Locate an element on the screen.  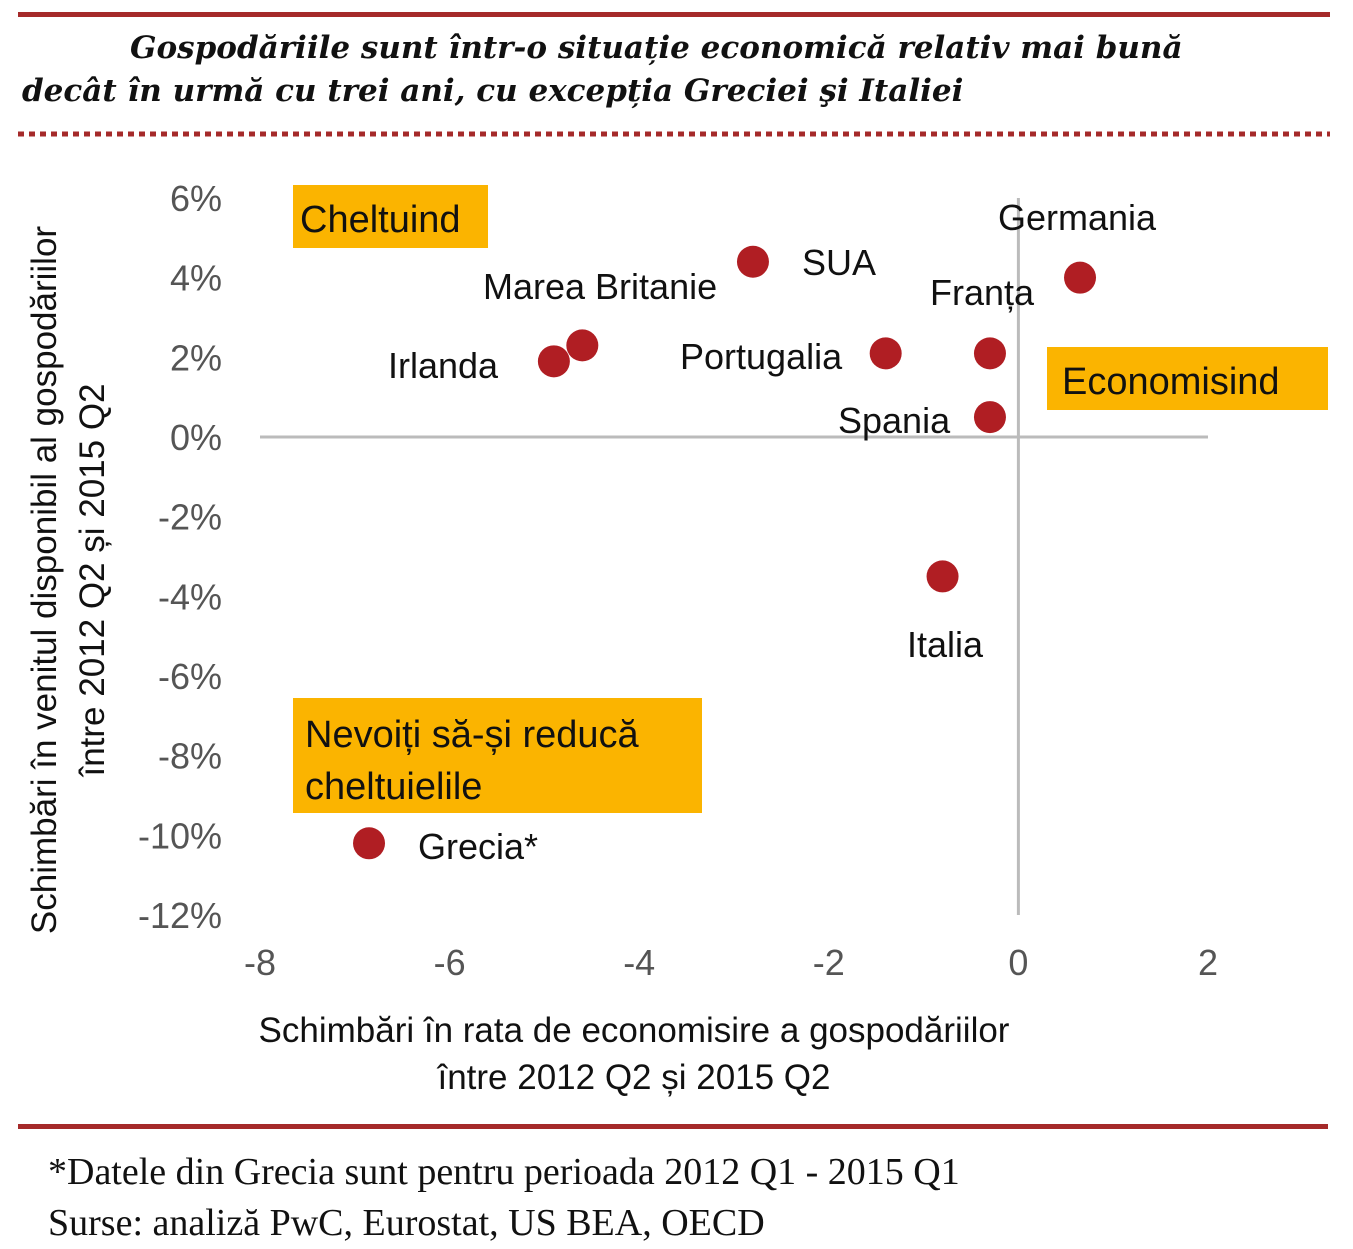
x-tick-label: 2 is located at coordinates (1208, 962).